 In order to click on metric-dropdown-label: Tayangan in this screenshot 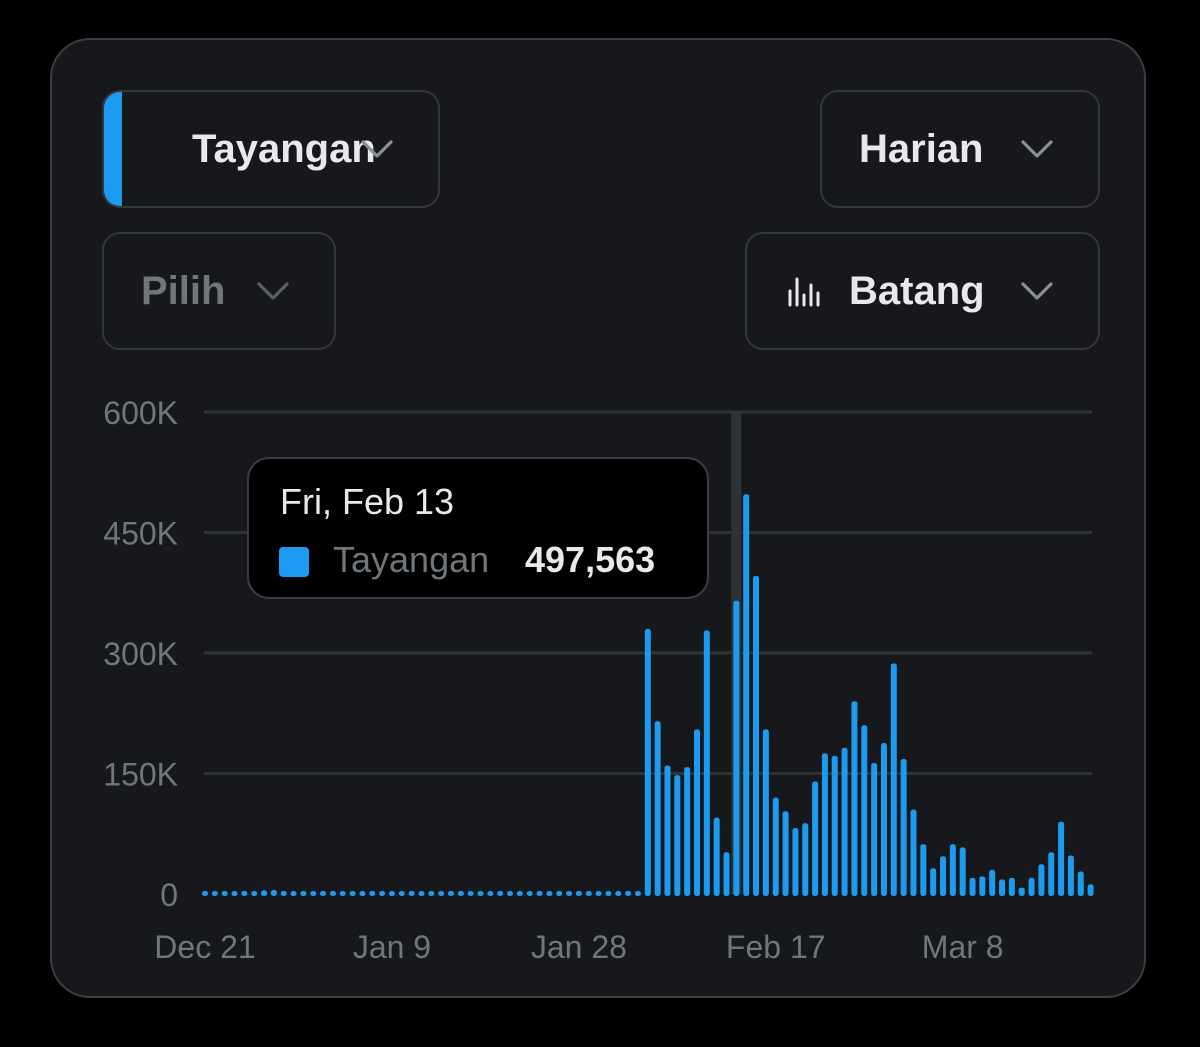, I will do `click(284, 148)`.